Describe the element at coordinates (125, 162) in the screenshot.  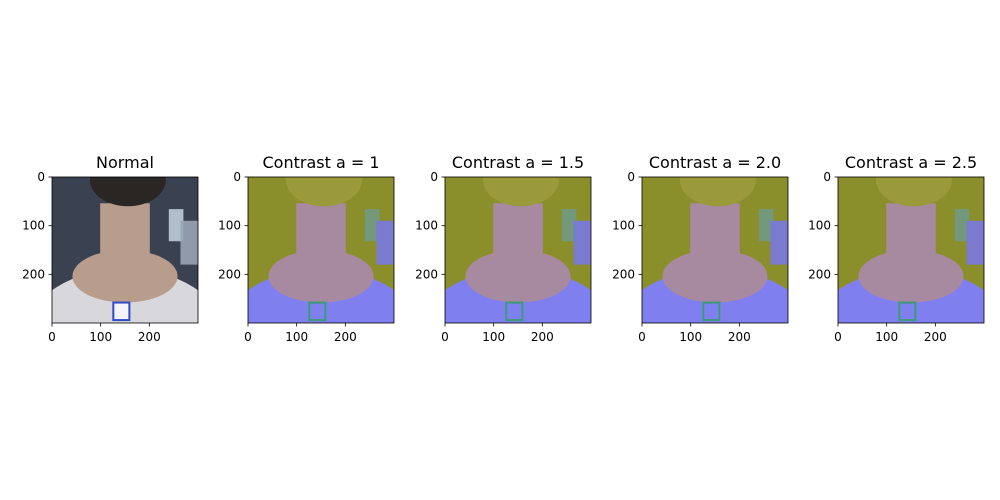
I see `panel-title: Normal` at that location.